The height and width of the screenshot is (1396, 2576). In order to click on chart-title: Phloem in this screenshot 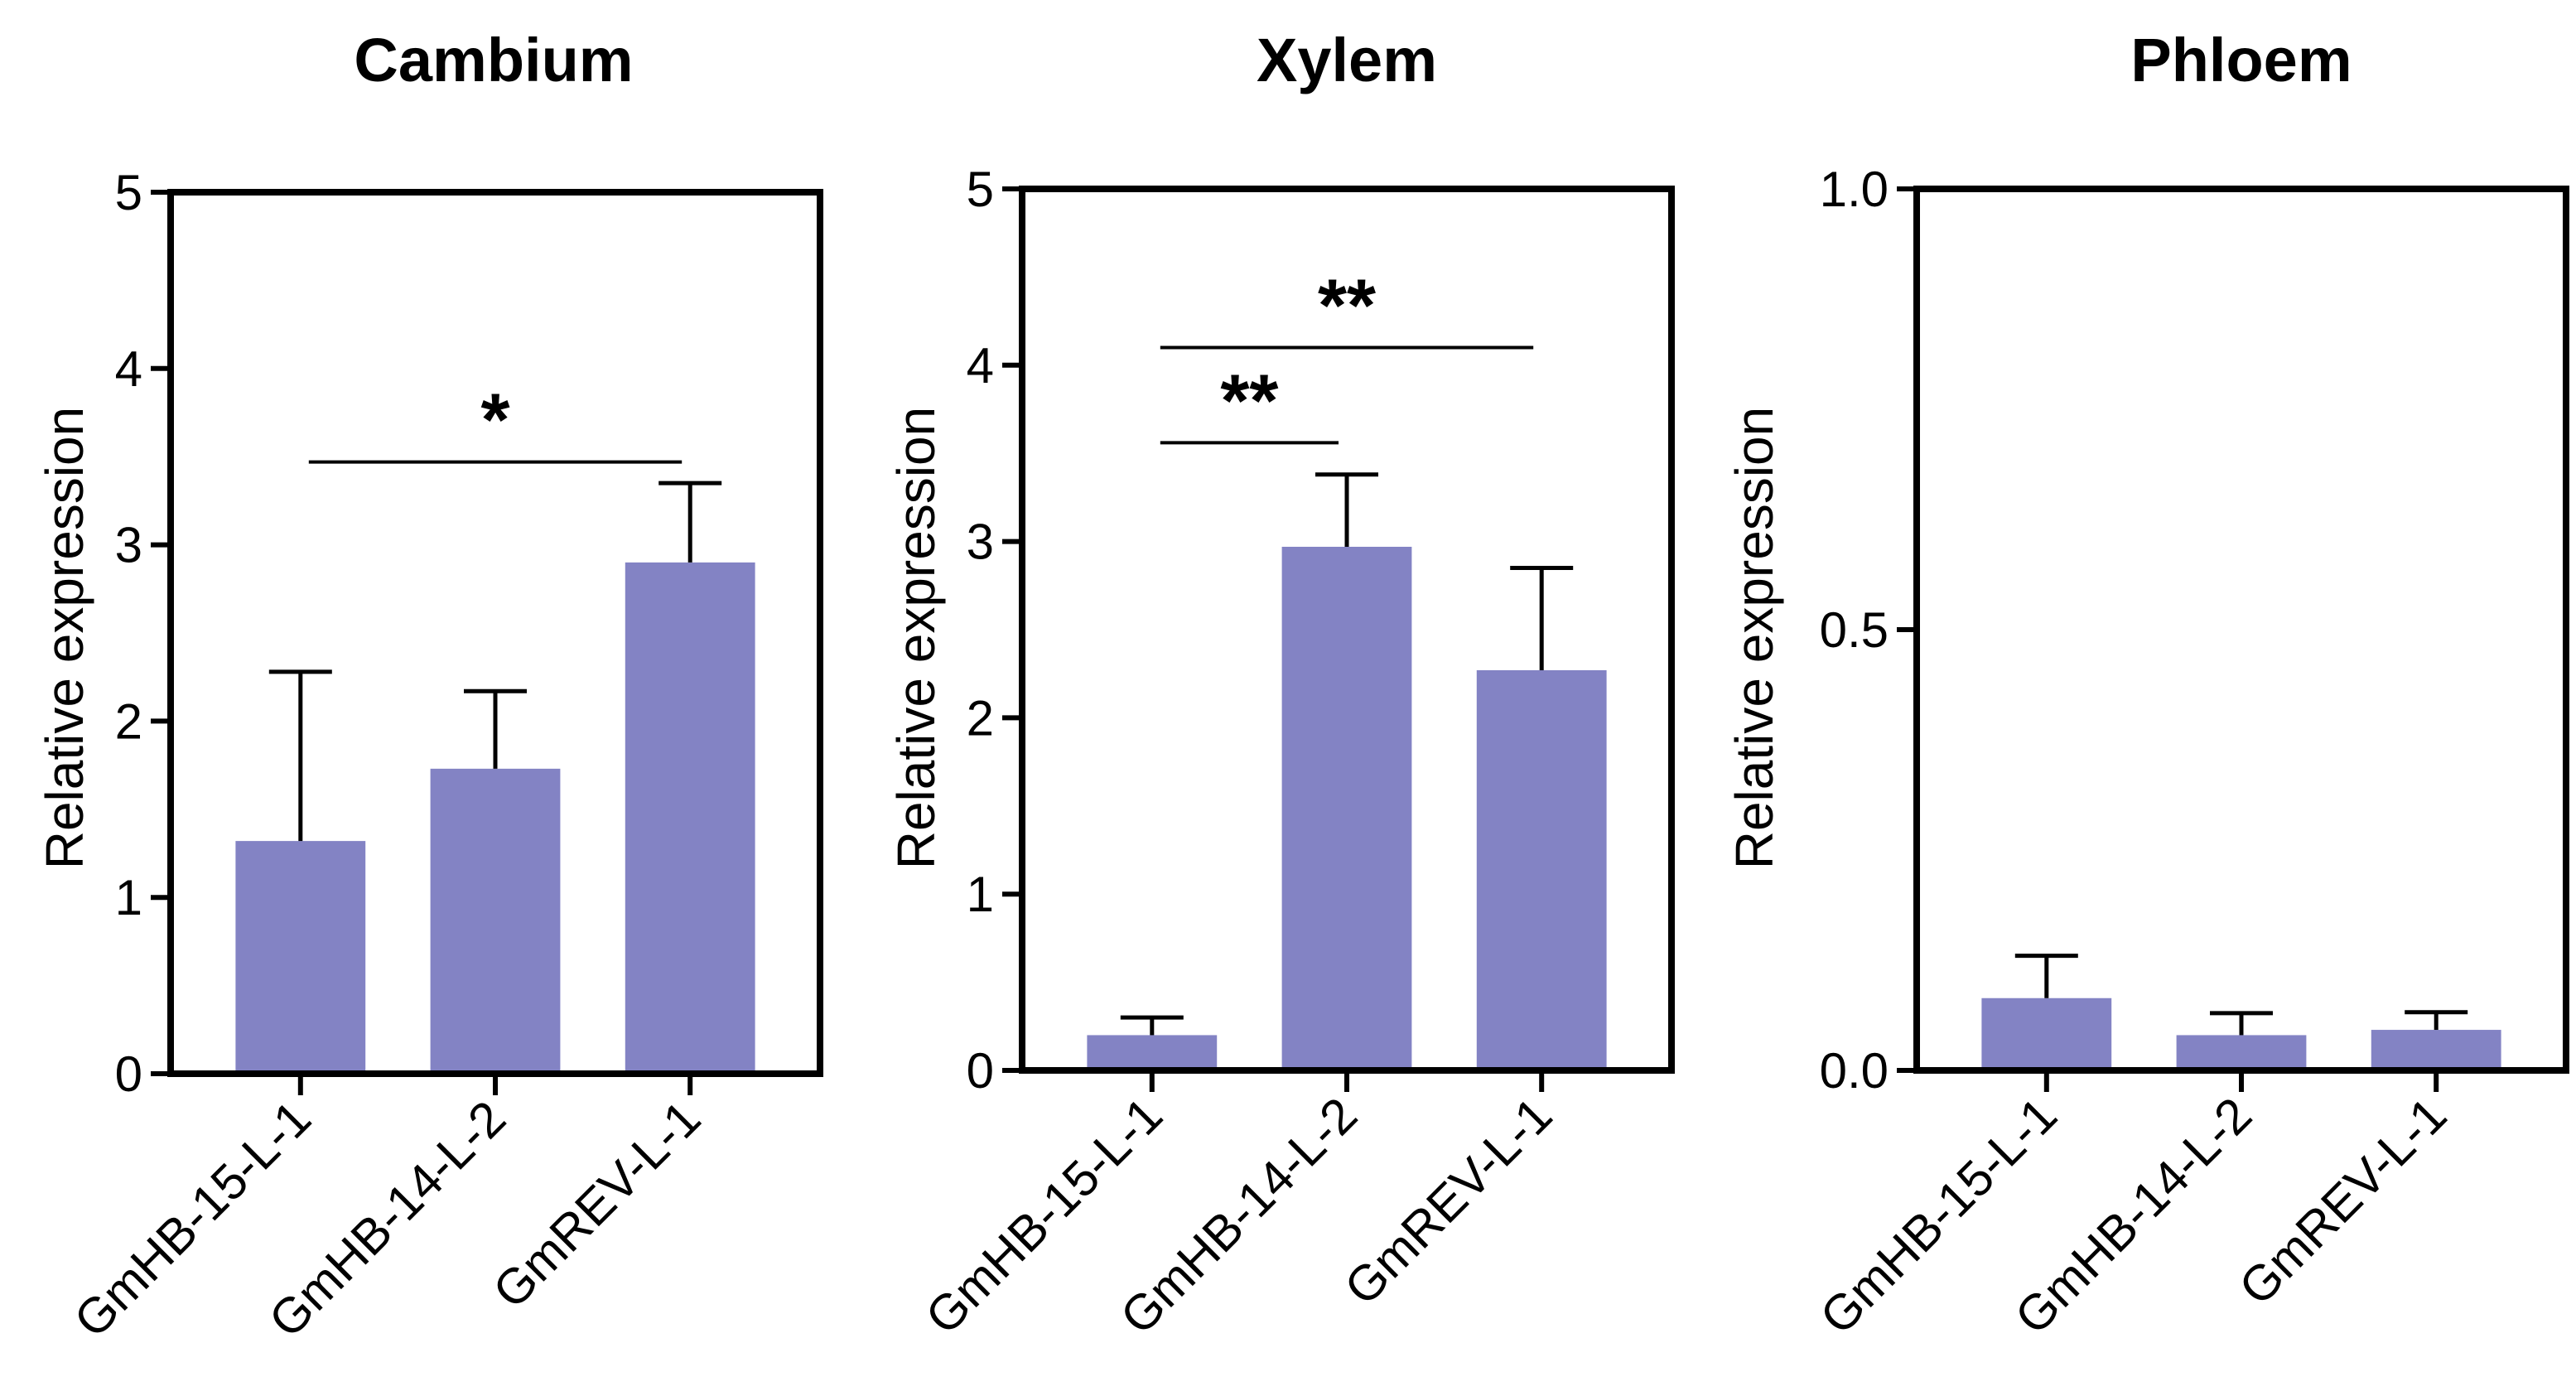, I will do `click(2241, 60)`.